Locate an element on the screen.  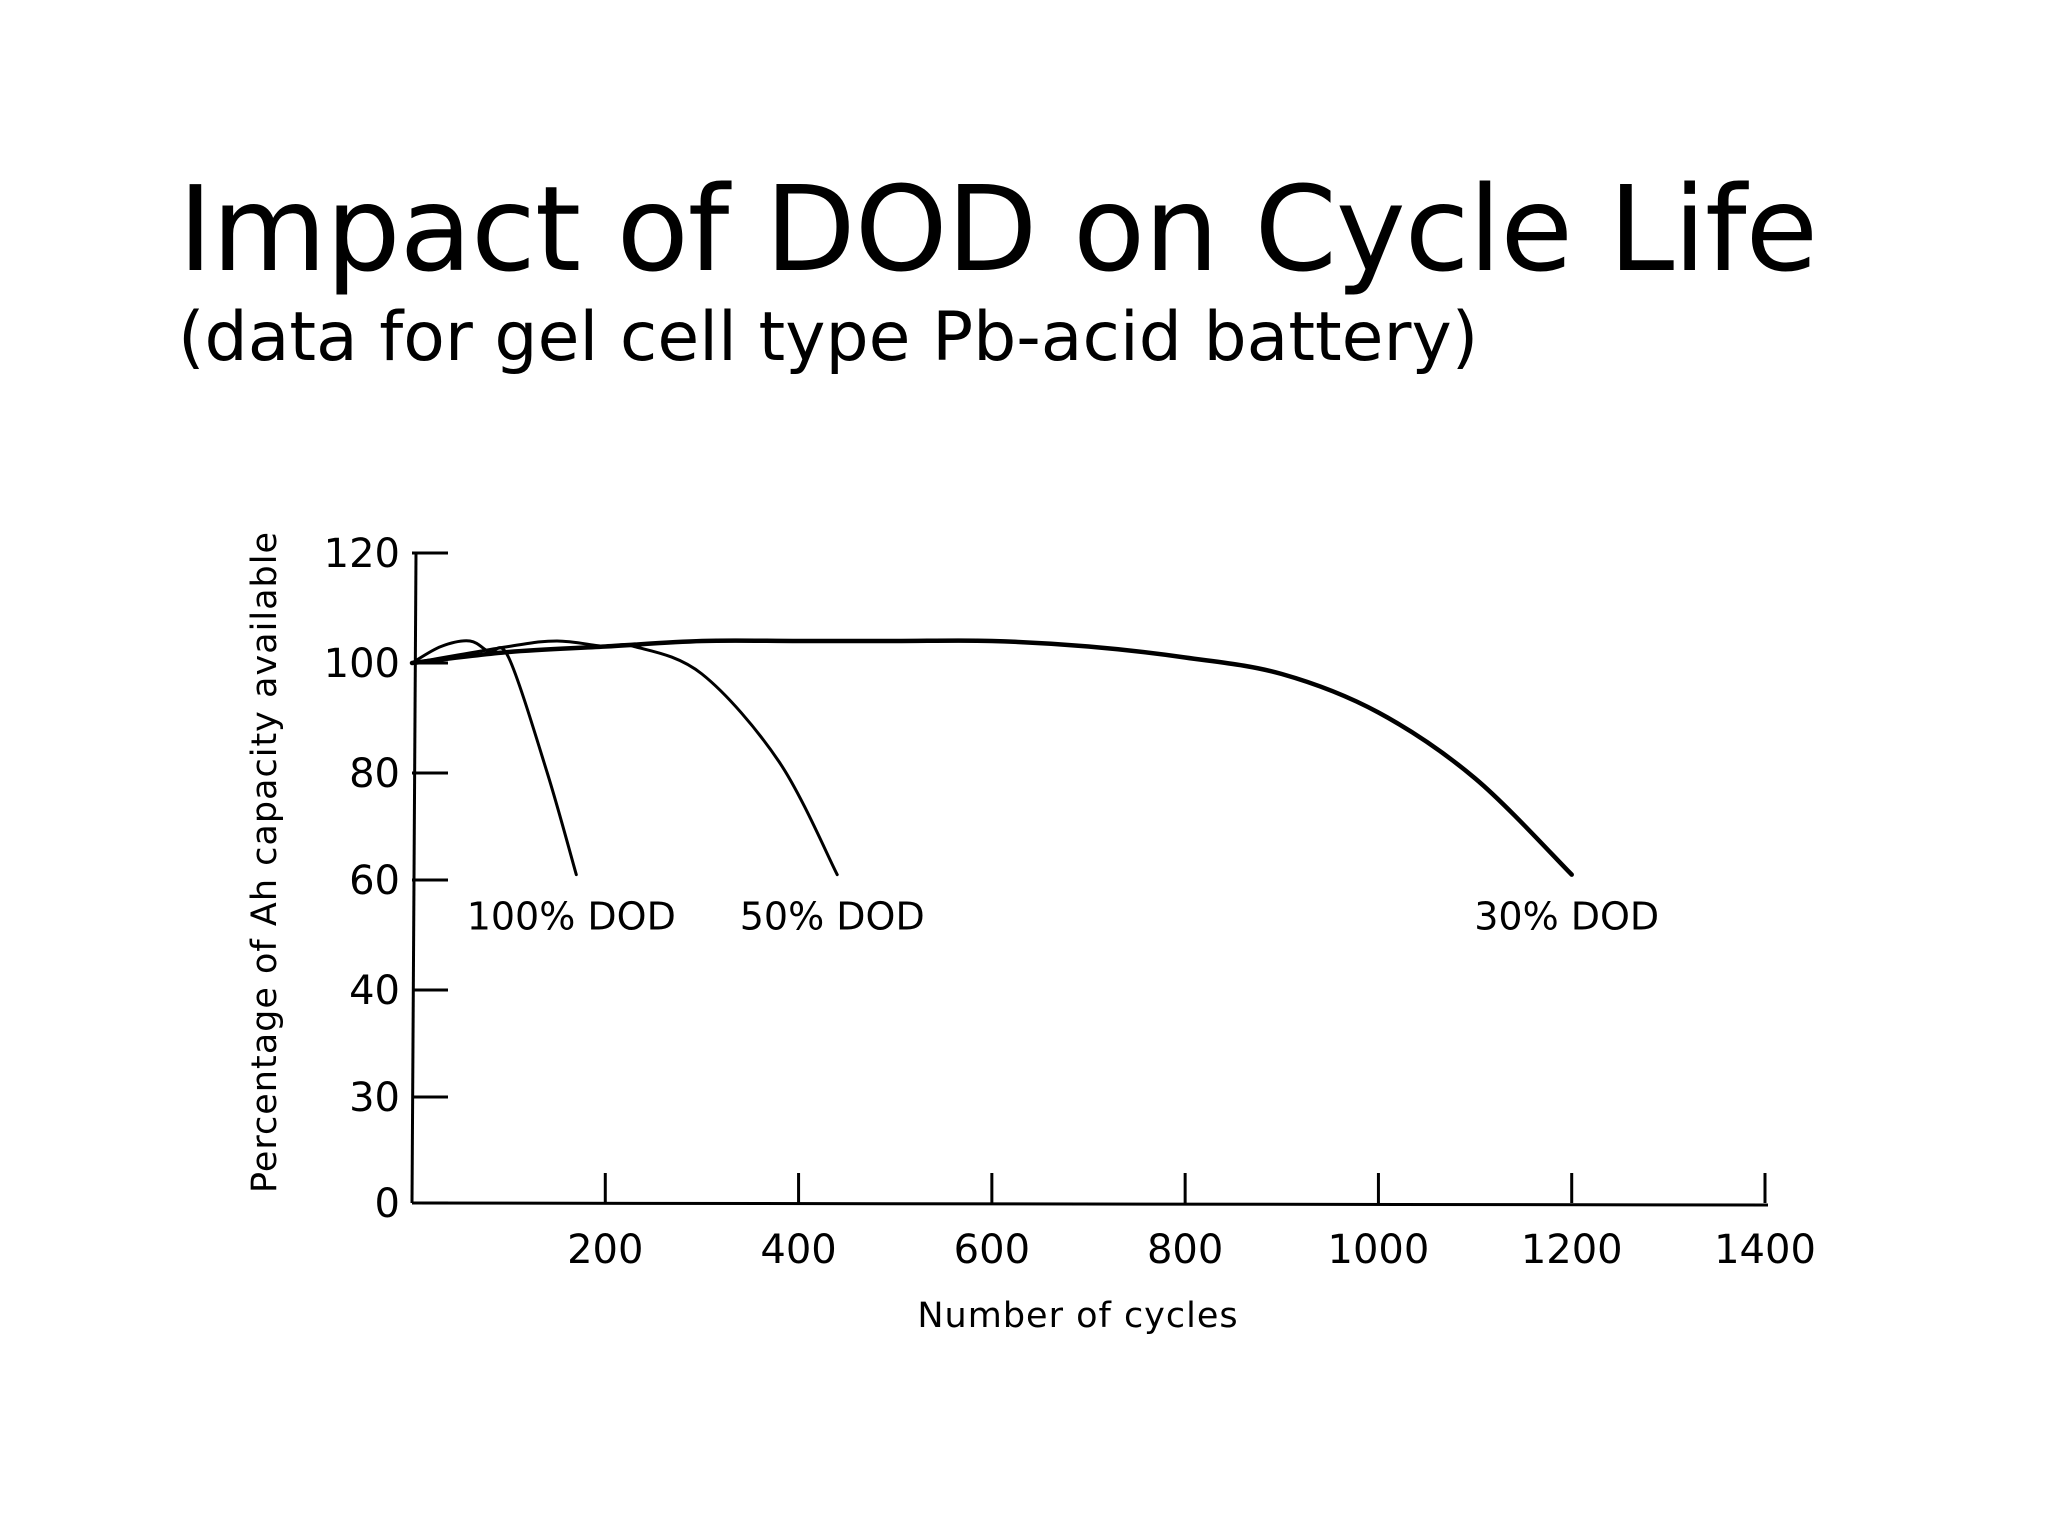
series-label-2: 50% DOD is located at coordinates (832, 917).